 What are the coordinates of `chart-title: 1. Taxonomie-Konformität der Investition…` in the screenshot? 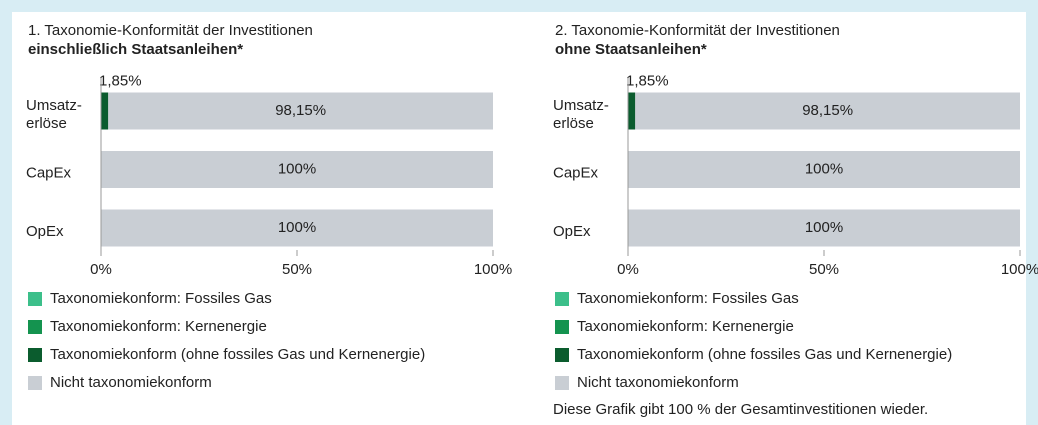 It's located at (170, 30).